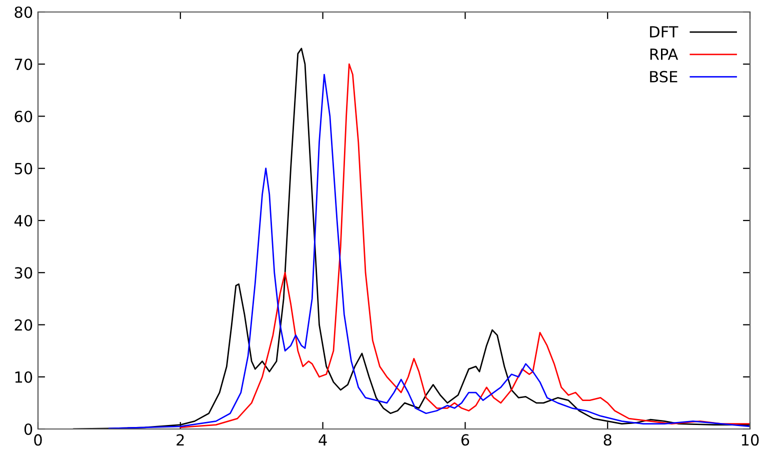 The width and height of the screenshot is (776, 463). I want to click on y-tick-label: 30, so click(23, 273).